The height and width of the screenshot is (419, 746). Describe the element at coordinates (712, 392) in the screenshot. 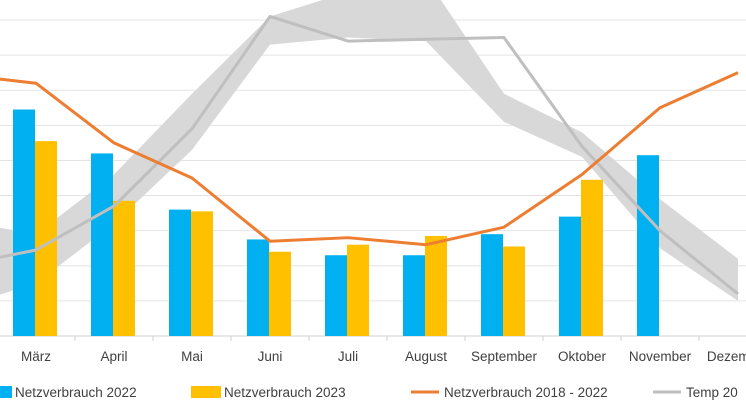

I see `legend-label: Temp 20` at that location.